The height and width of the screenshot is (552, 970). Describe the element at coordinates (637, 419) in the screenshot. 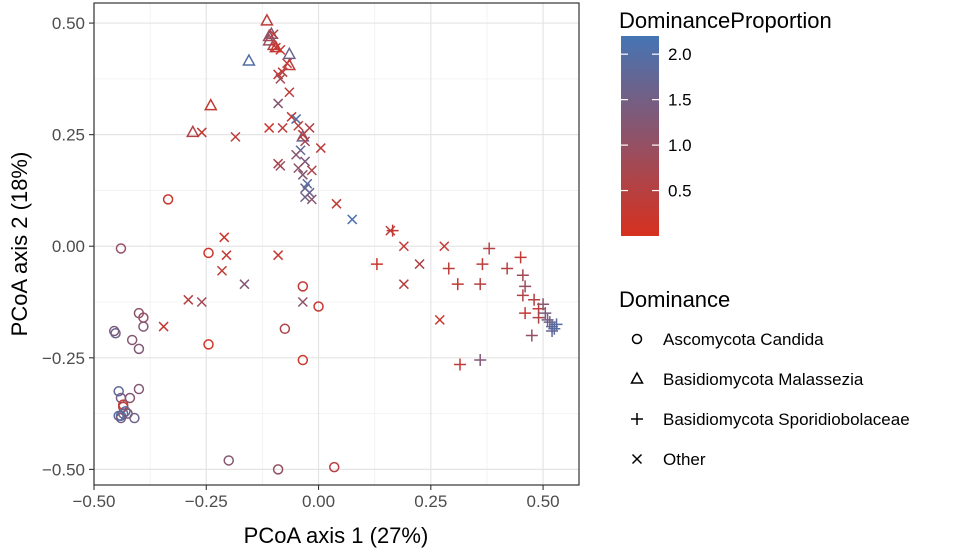

I see `legend-key-plus` at that location.